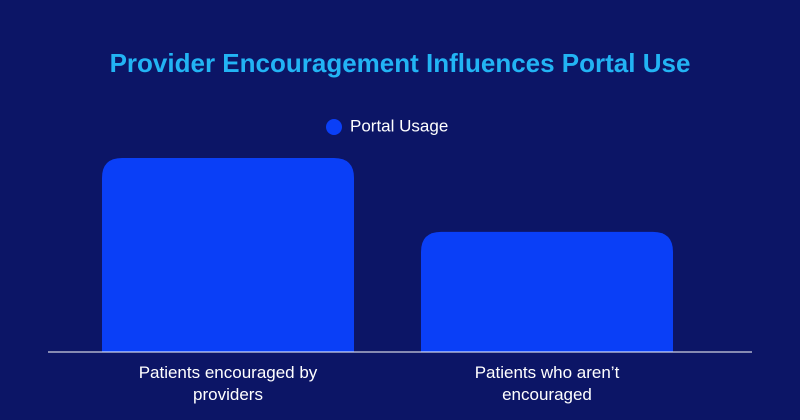  What do you see at coordinates (547, 383) in the screenshot?
I see `x-tick-label: Patients who aren’t encouraged` at bounding box center [547, 383].